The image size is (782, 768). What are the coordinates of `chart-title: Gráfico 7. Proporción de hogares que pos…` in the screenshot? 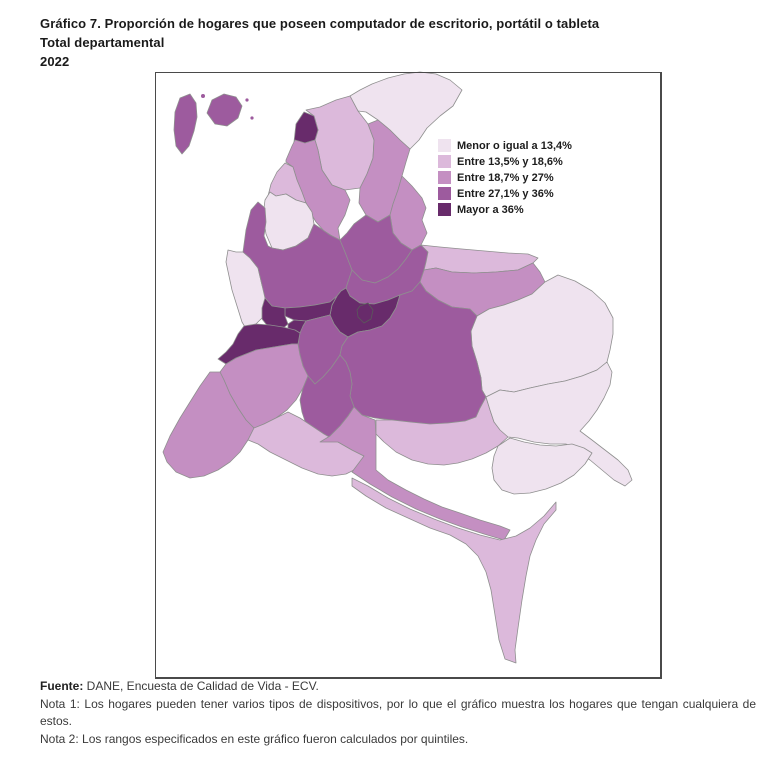 It's located at (320, 23).